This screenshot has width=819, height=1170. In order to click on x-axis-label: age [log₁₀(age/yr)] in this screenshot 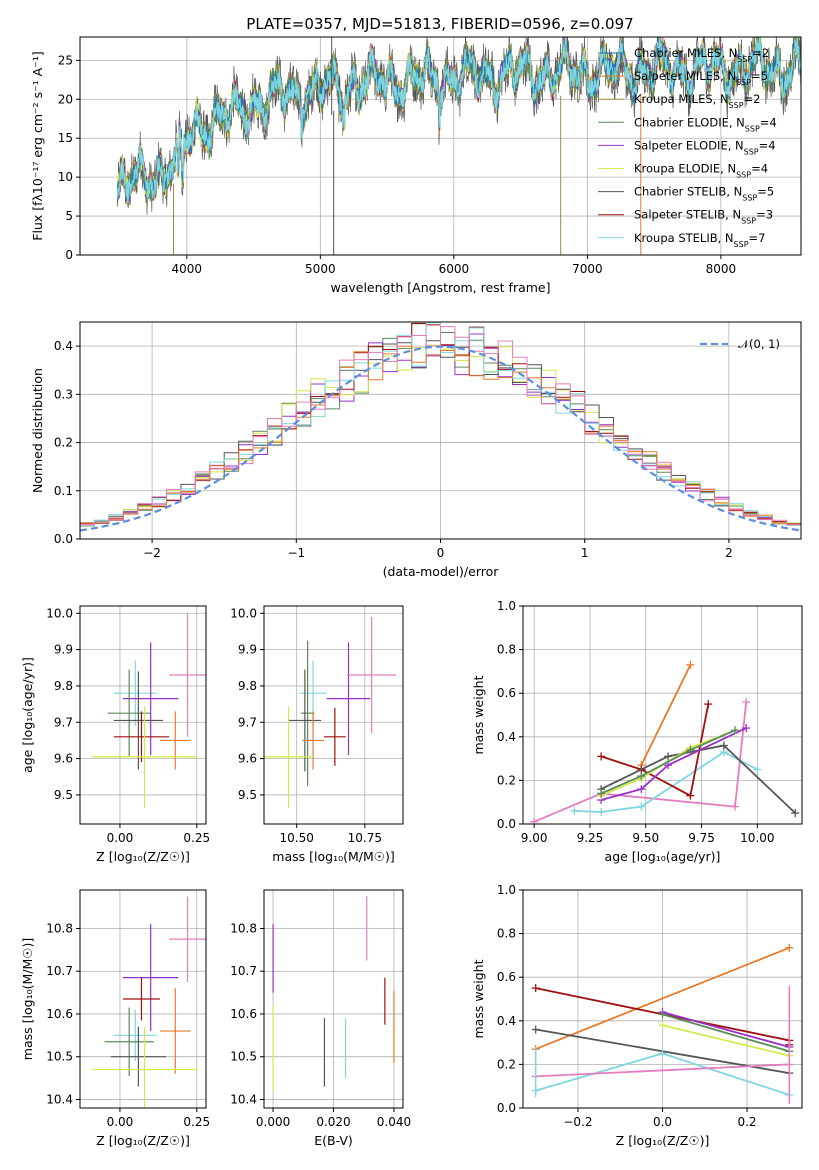, I will do `click(663, 856)`.